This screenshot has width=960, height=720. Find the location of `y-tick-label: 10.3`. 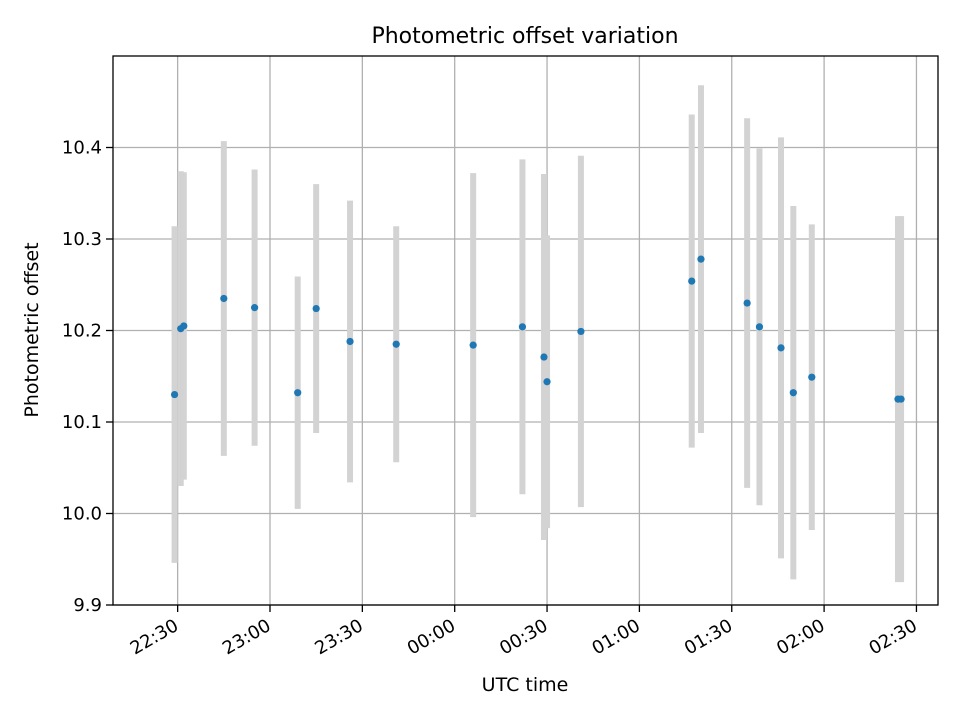

y-tick-label: 10.3 is located at coordinates (82, 239).